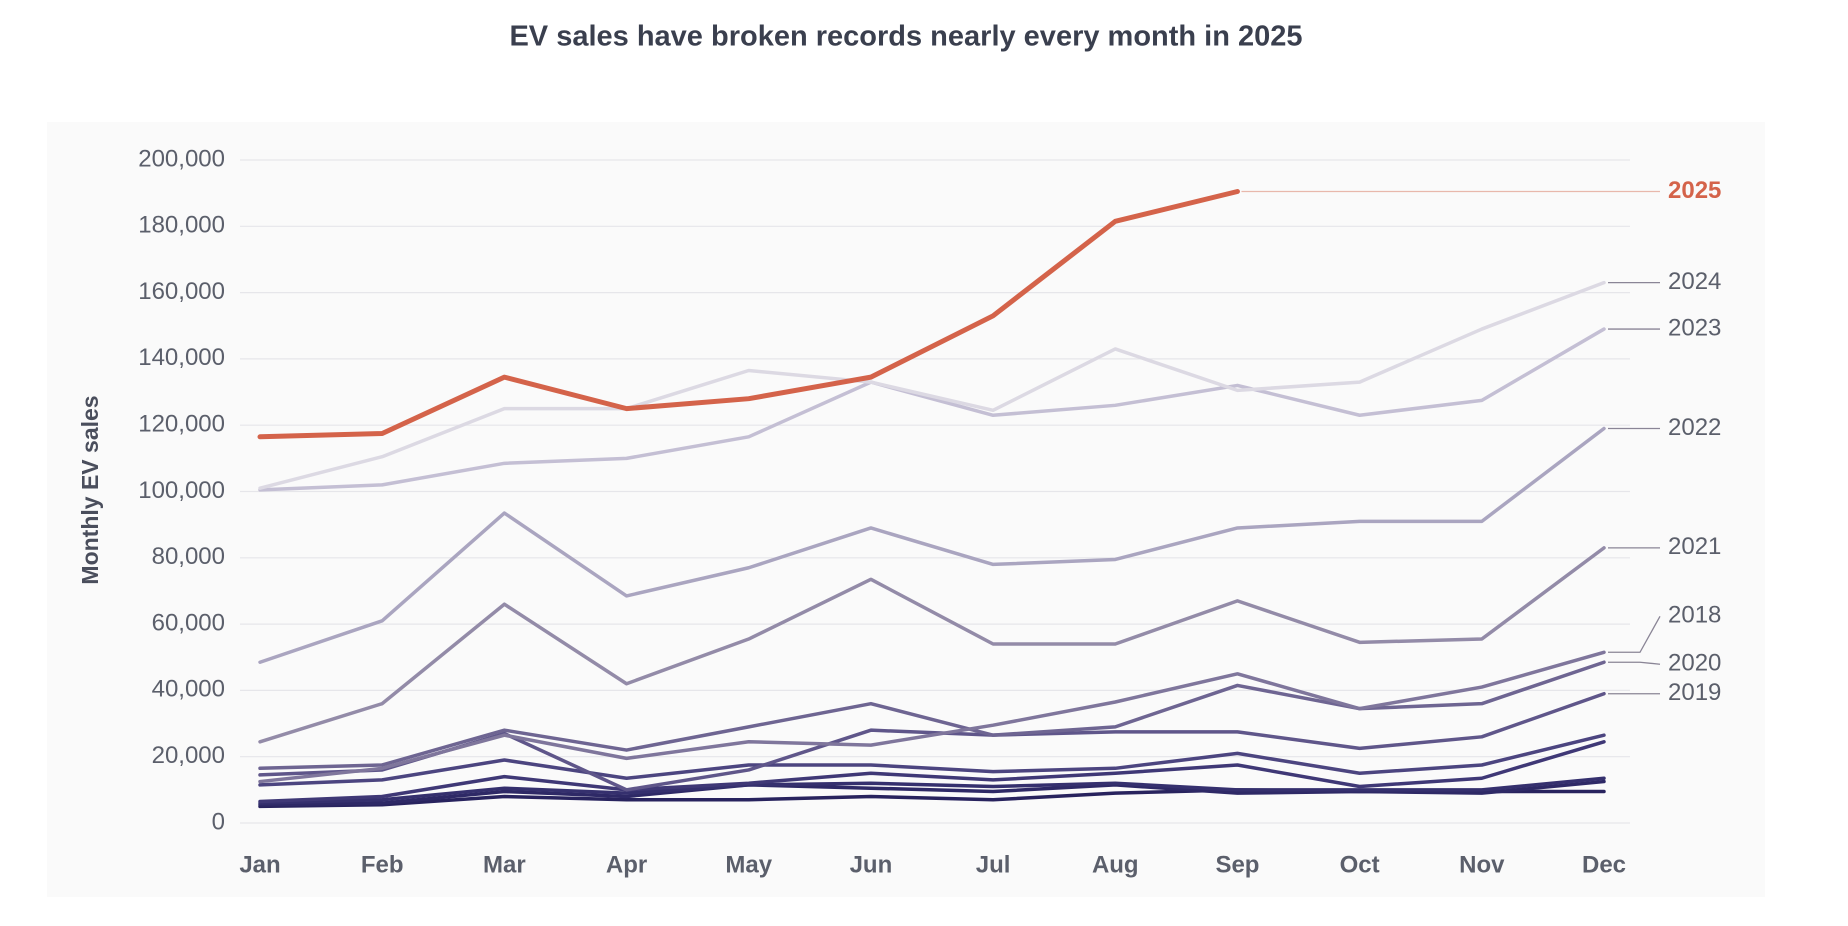 This screenshot has width=1848, height=926. What do you see at coordinates (181, 225) in the screenshot?
I see `y-tick-label: 180,000` at bounding box center [181, 225].